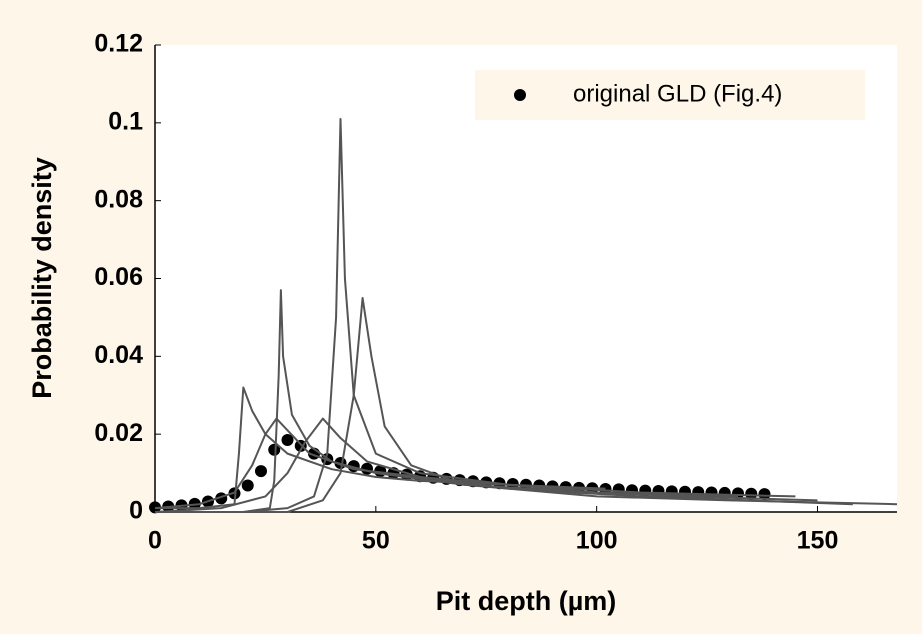 The image size is (922, 634). I want to click on y-tick-label: 0, so click(136, 511).